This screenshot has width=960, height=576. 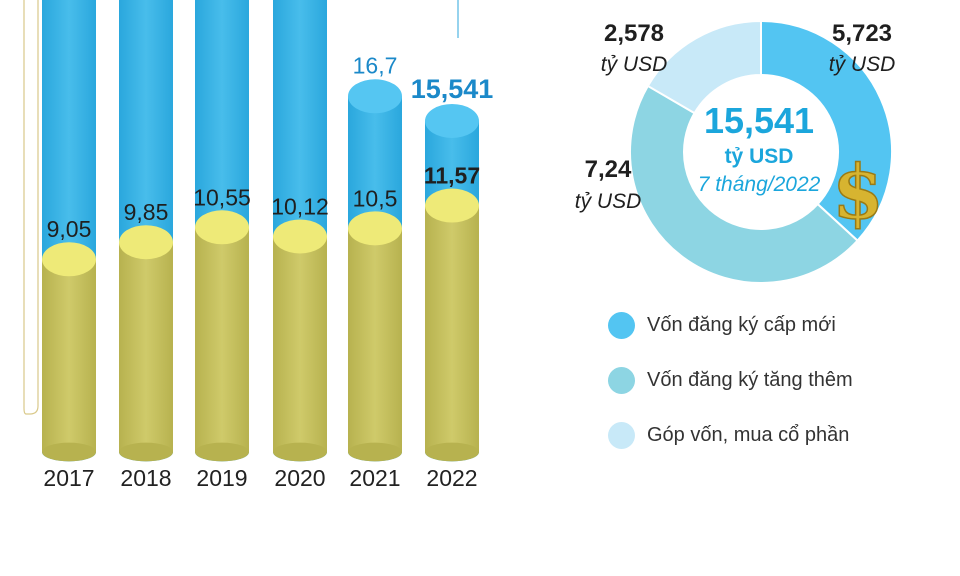 What do you see at coordinates (375, 198) in the screenshot?
I see `realized-value-label: 10,5` at bounding box center [375, 198].